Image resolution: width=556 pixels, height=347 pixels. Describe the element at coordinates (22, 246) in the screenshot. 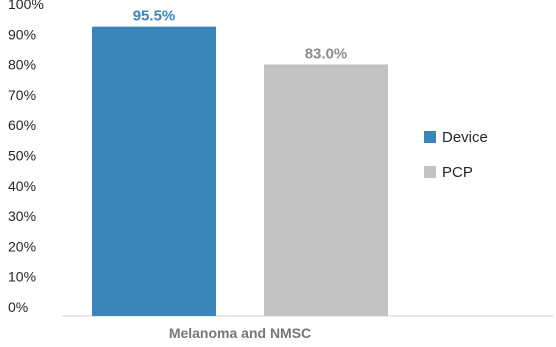

I see `y-tick-label: 20%` at that location.